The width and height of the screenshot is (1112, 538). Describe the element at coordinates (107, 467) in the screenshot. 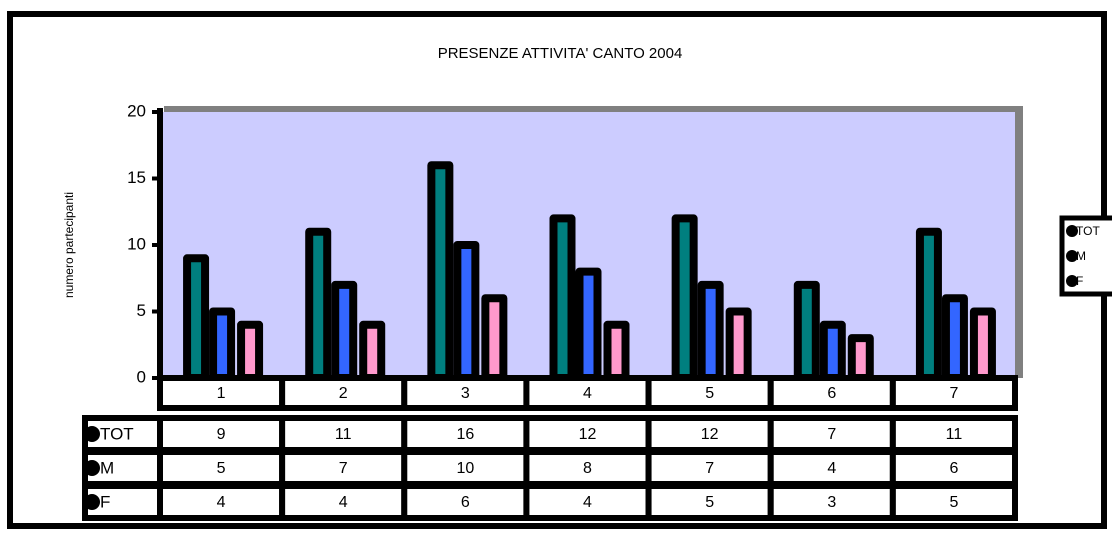

I see `table-row-label: M` at that location.